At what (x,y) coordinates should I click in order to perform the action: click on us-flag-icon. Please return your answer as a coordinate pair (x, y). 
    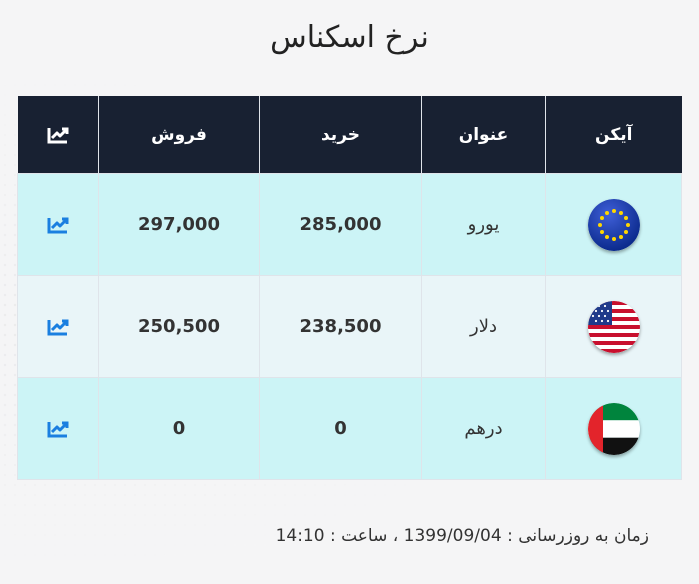
    Looking at the image, I should click on (613, 326).